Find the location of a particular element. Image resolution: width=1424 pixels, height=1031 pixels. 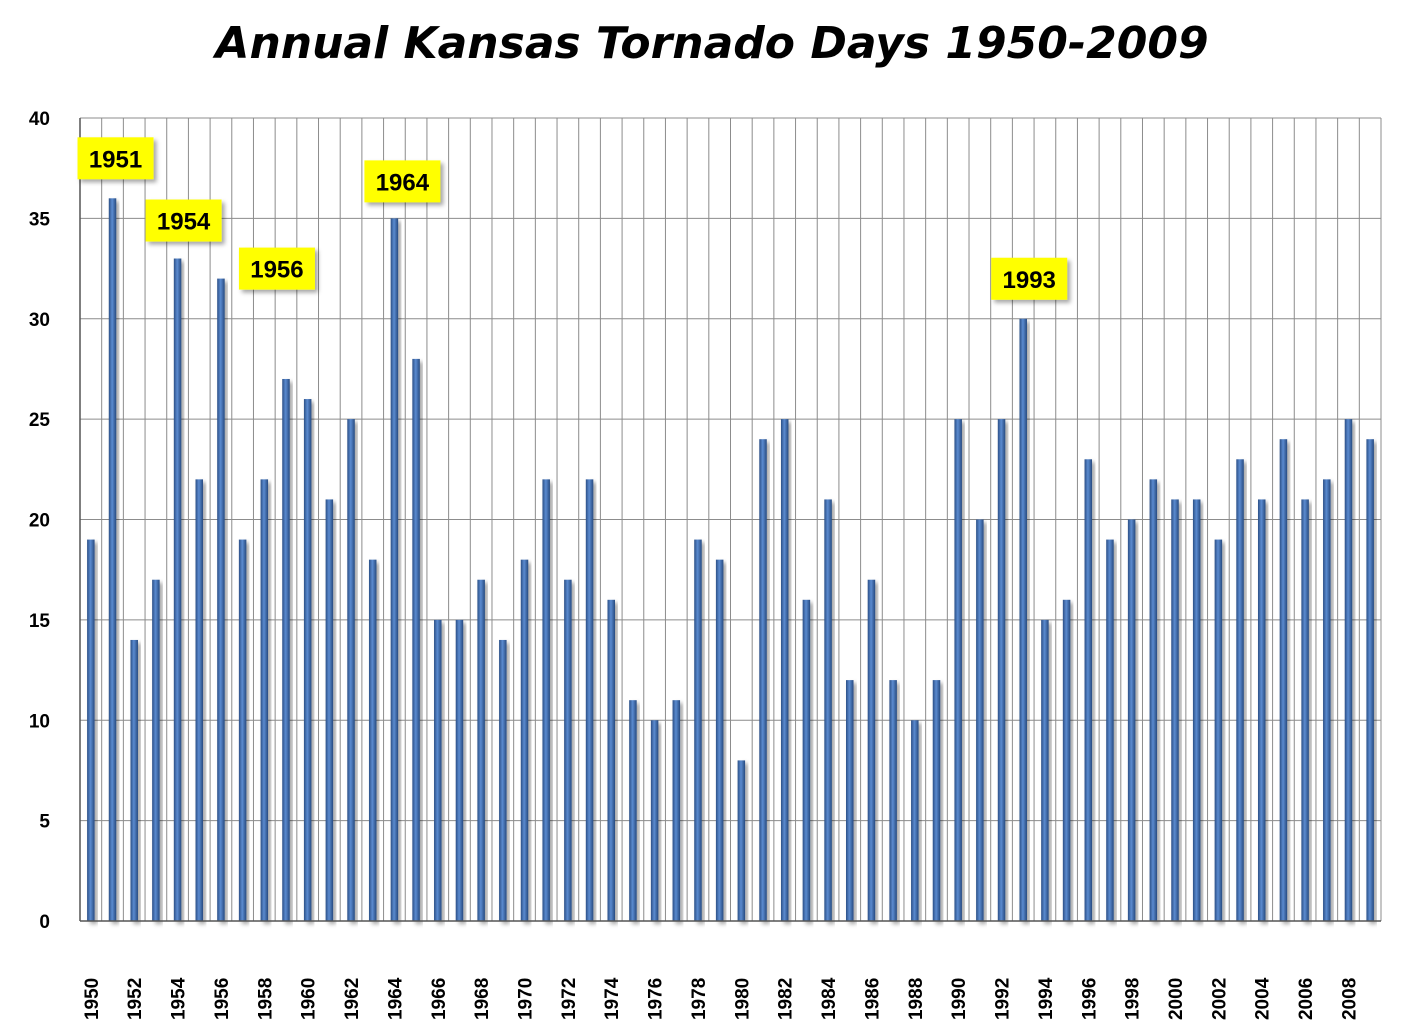

bar-1999 is located at coordinates (1153, 700).